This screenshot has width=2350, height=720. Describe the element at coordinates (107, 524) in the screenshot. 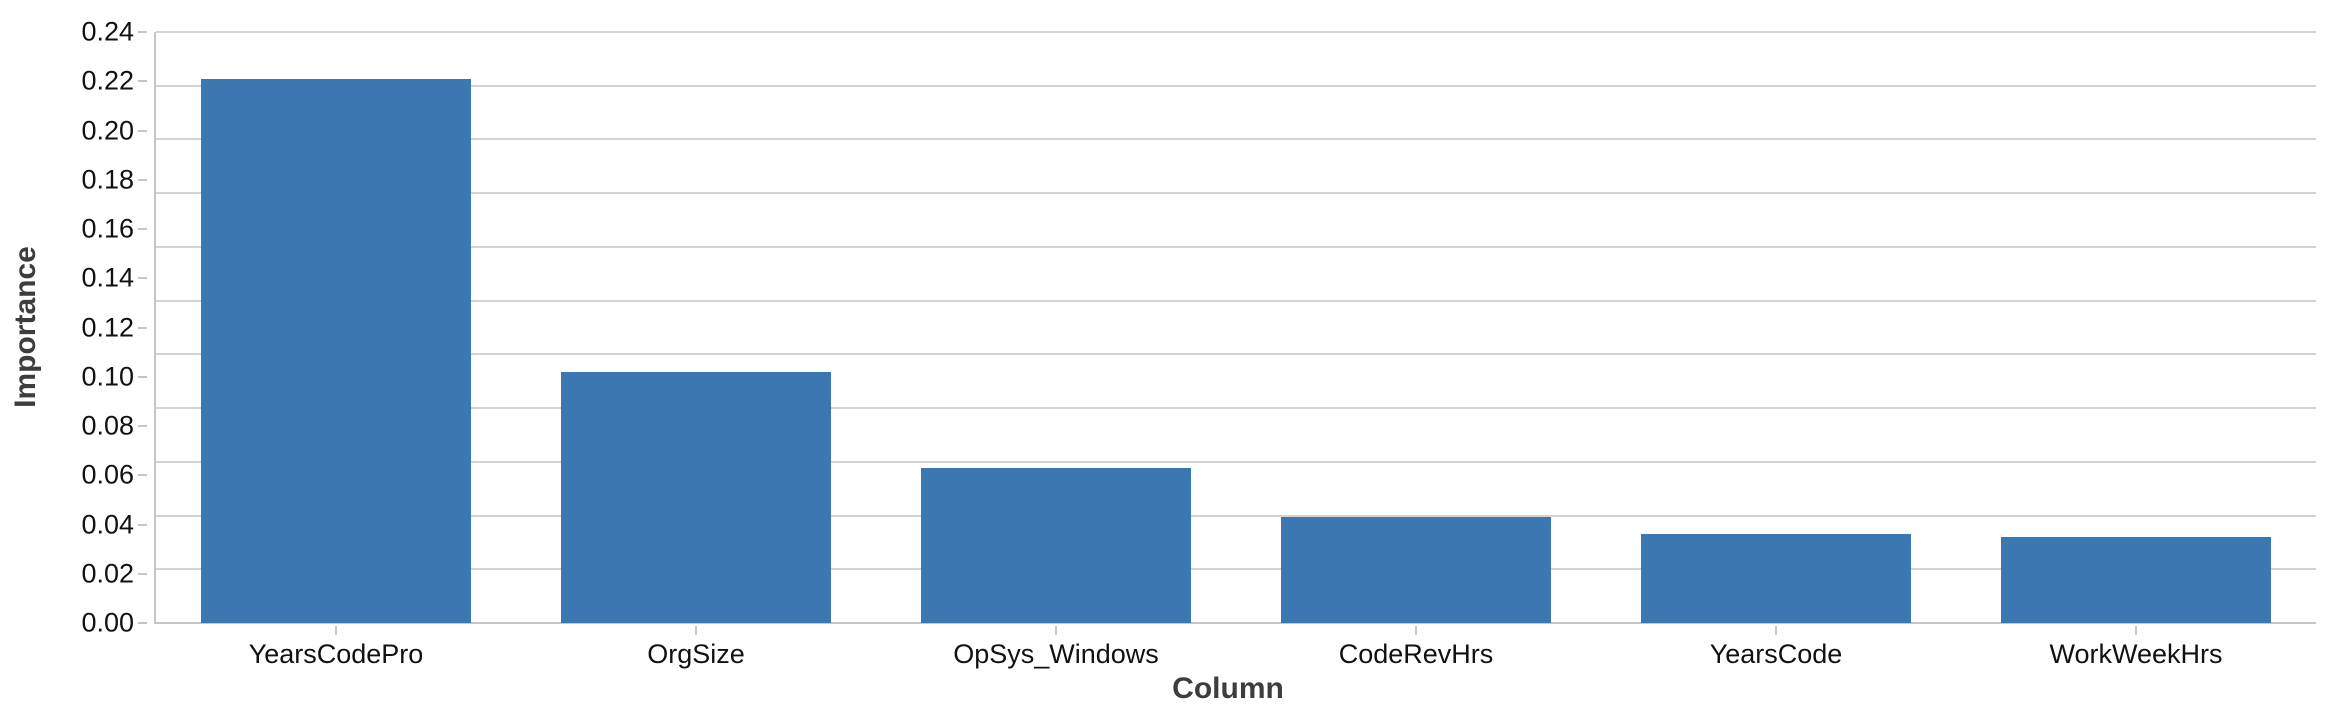

I see `y-tick-label: 0.04` at that location.